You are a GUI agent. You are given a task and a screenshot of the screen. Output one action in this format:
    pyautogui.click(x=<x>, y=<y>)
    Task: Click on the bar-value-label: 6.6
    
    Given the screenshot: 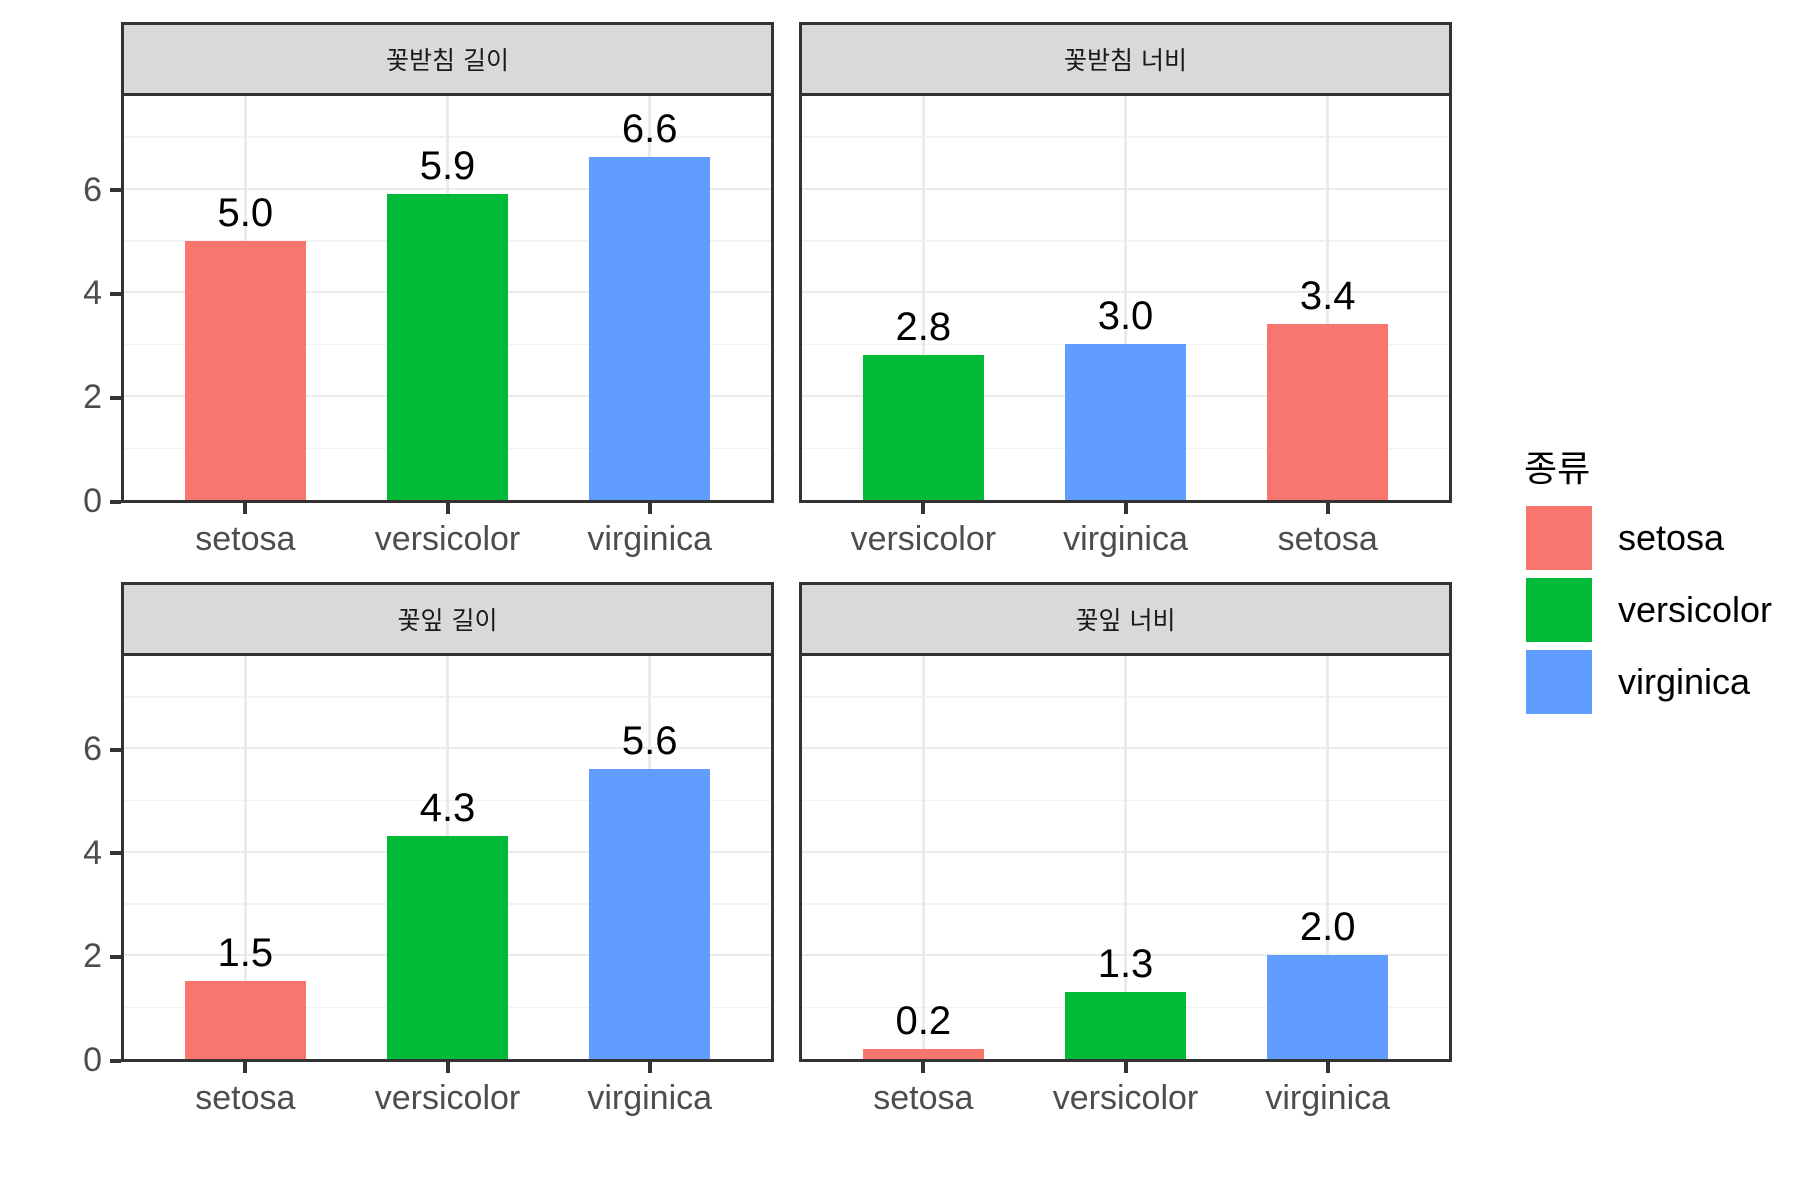 What is the action you would take?
    pyautogui.click(x=649, y=129)
    